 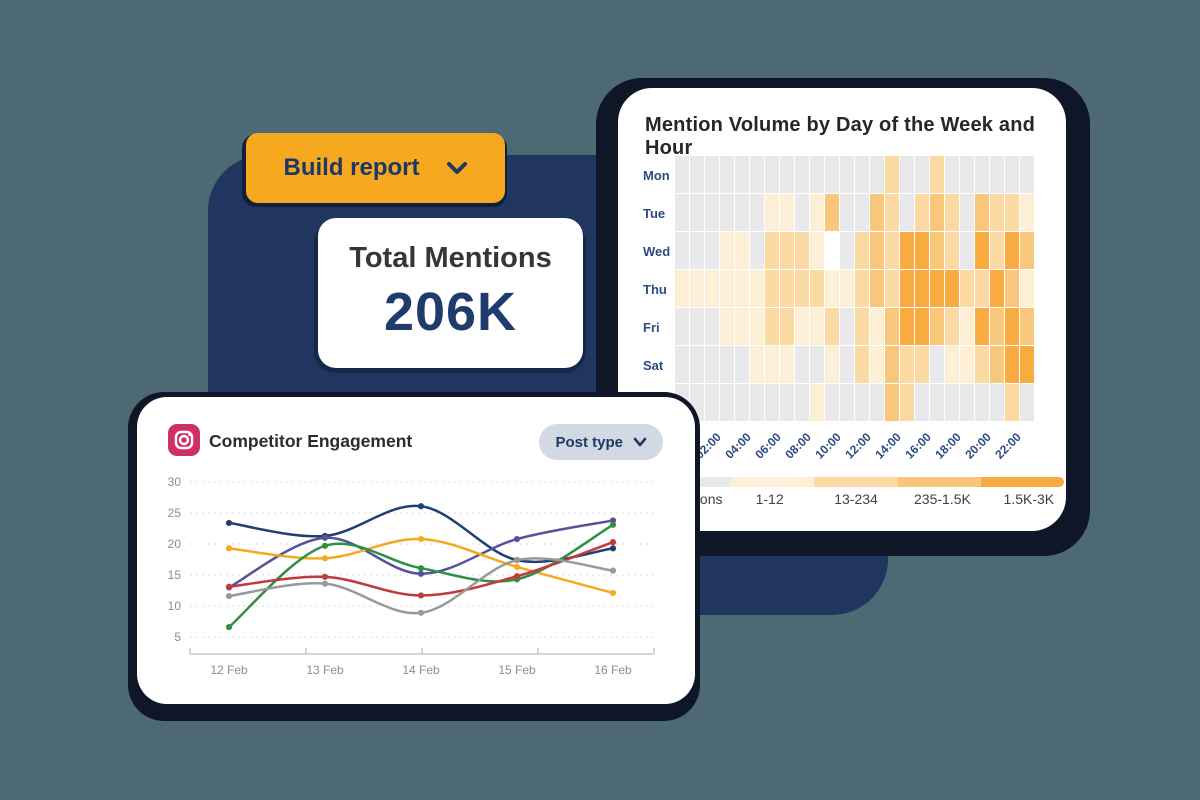 I want to click on heatmap-grid, so click(x=854, y=288).